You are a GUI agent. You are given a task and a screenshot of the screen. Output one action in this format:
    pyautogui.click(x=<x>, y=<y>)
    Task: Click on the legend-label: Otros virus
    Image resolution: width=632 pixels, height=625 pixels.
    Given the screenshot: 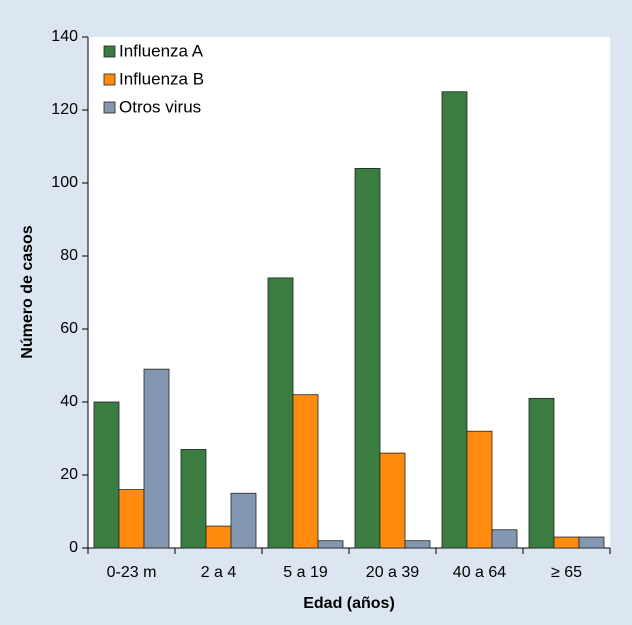 What is the action you would take?
    pyautogui.click(x=160, y=106)
    